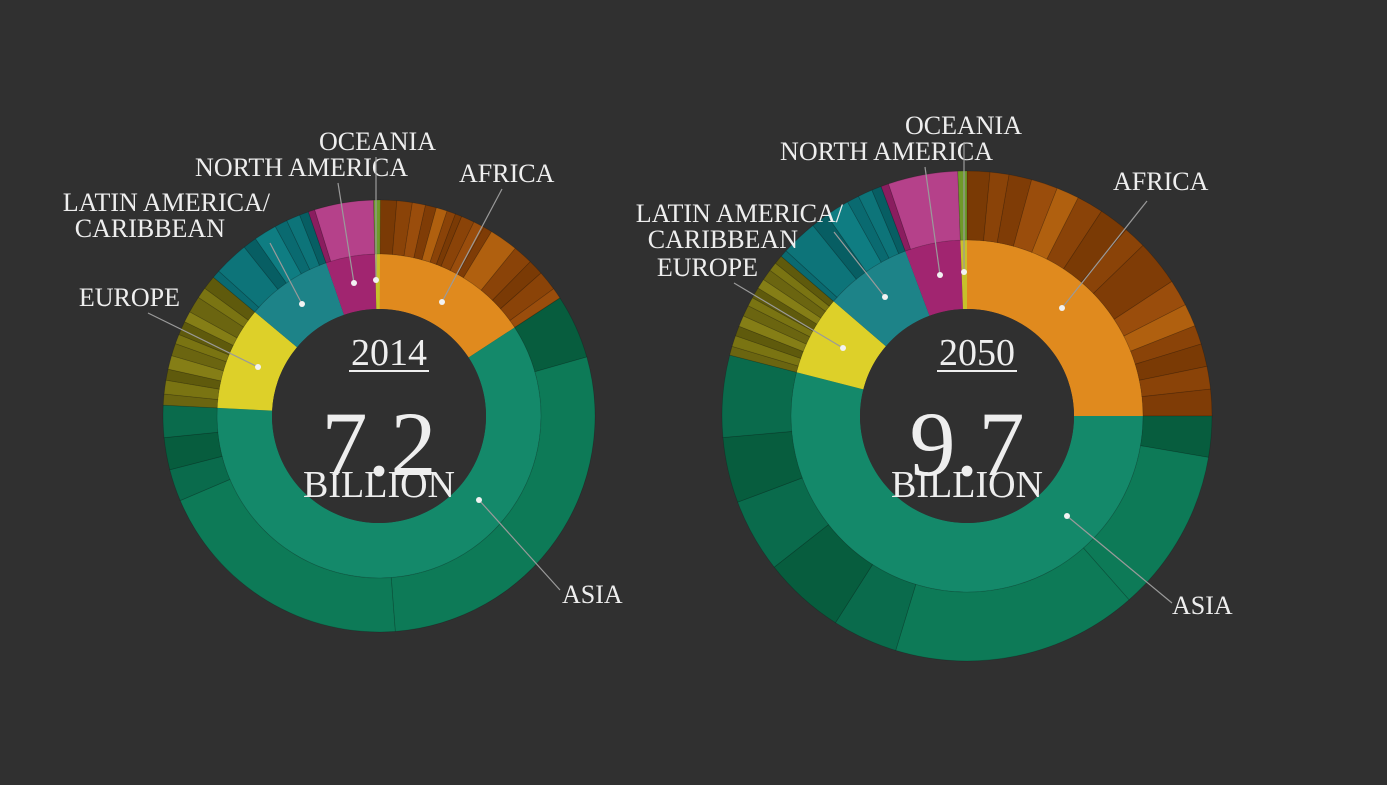 Image resolution: width=1387 pixels, height=785 pixels. I want to click on total-population-value: 7.2, so click(379, 444).